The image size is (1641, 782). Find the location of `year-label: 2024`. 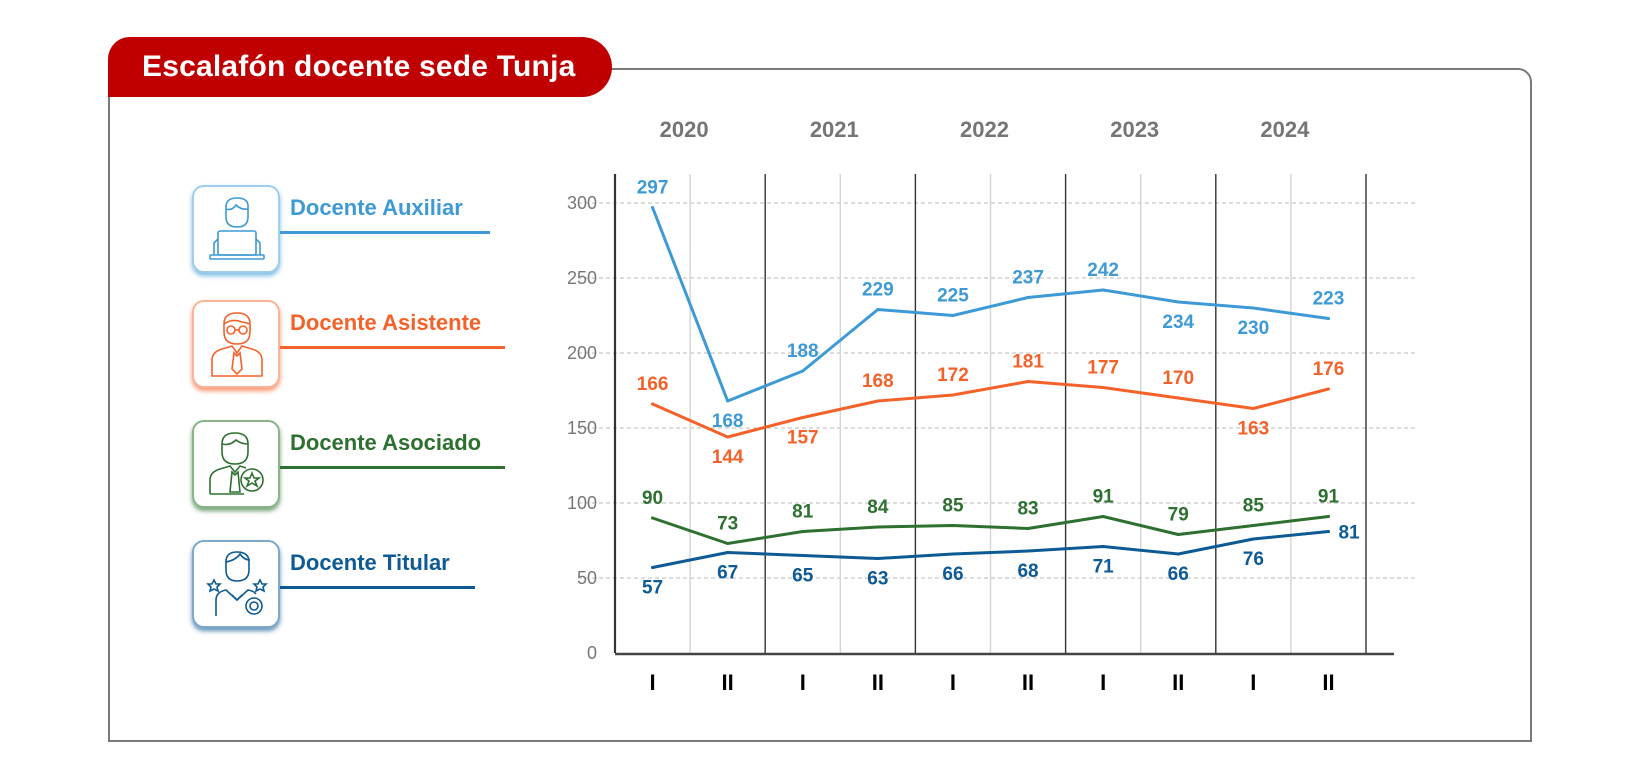

year-label: 2024 is located at coordinates (1285, 129).